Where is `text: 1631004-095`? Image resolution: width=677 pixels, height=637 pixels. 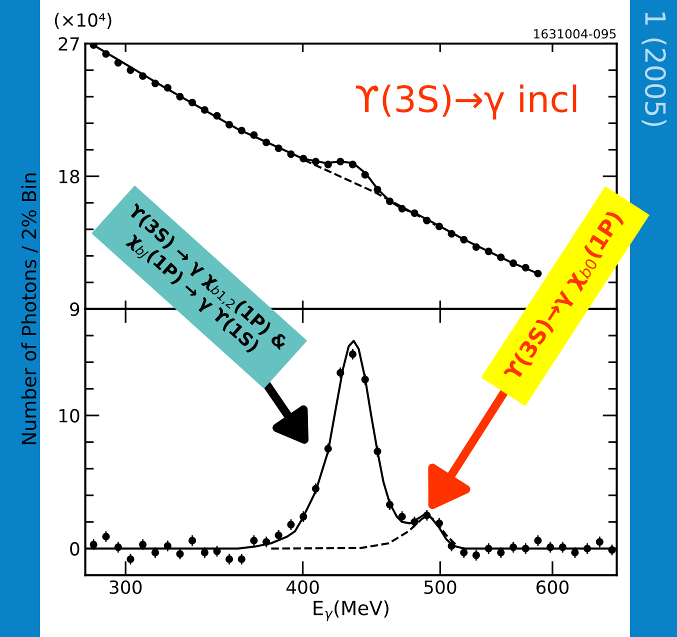
text: 1631004-095 is located at coordinates (575, 34).